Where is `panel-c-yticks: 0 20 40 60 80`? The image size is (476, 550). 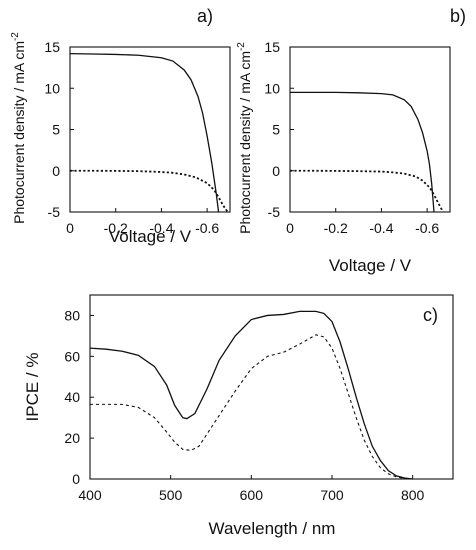
panel-c-yticks: 0 20 40 60 80 is located at coordinates (79, 397).